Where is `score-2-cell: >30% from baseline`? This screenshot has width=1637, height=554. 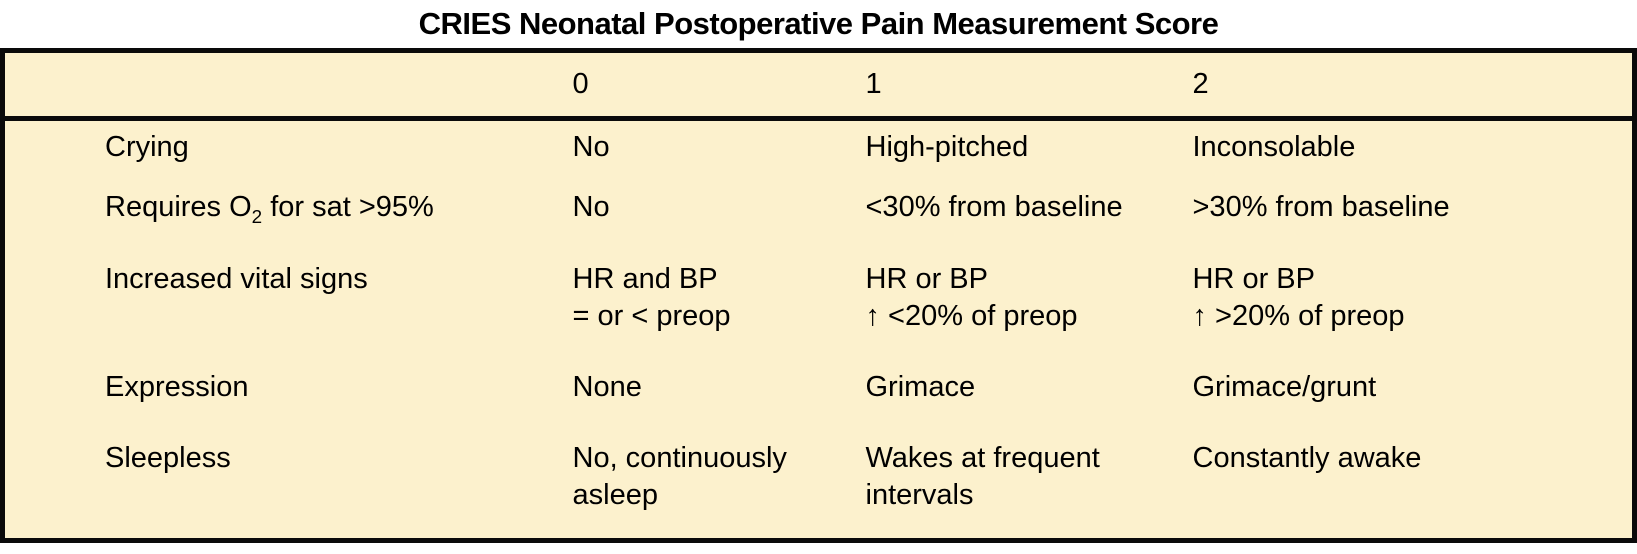 score-2-cell: >30% from baseline is located at coordinates (1321, 206).